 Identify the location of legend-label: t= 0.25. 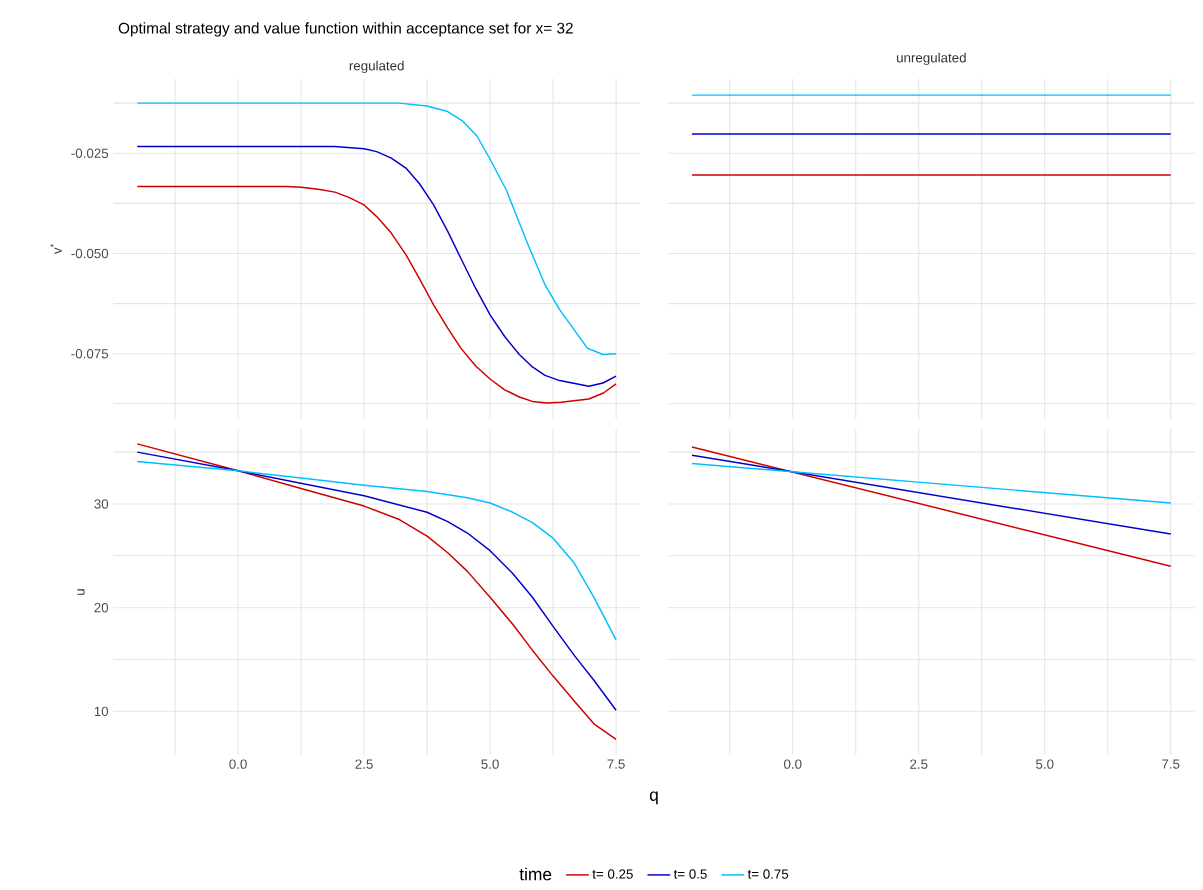
(612, 874).